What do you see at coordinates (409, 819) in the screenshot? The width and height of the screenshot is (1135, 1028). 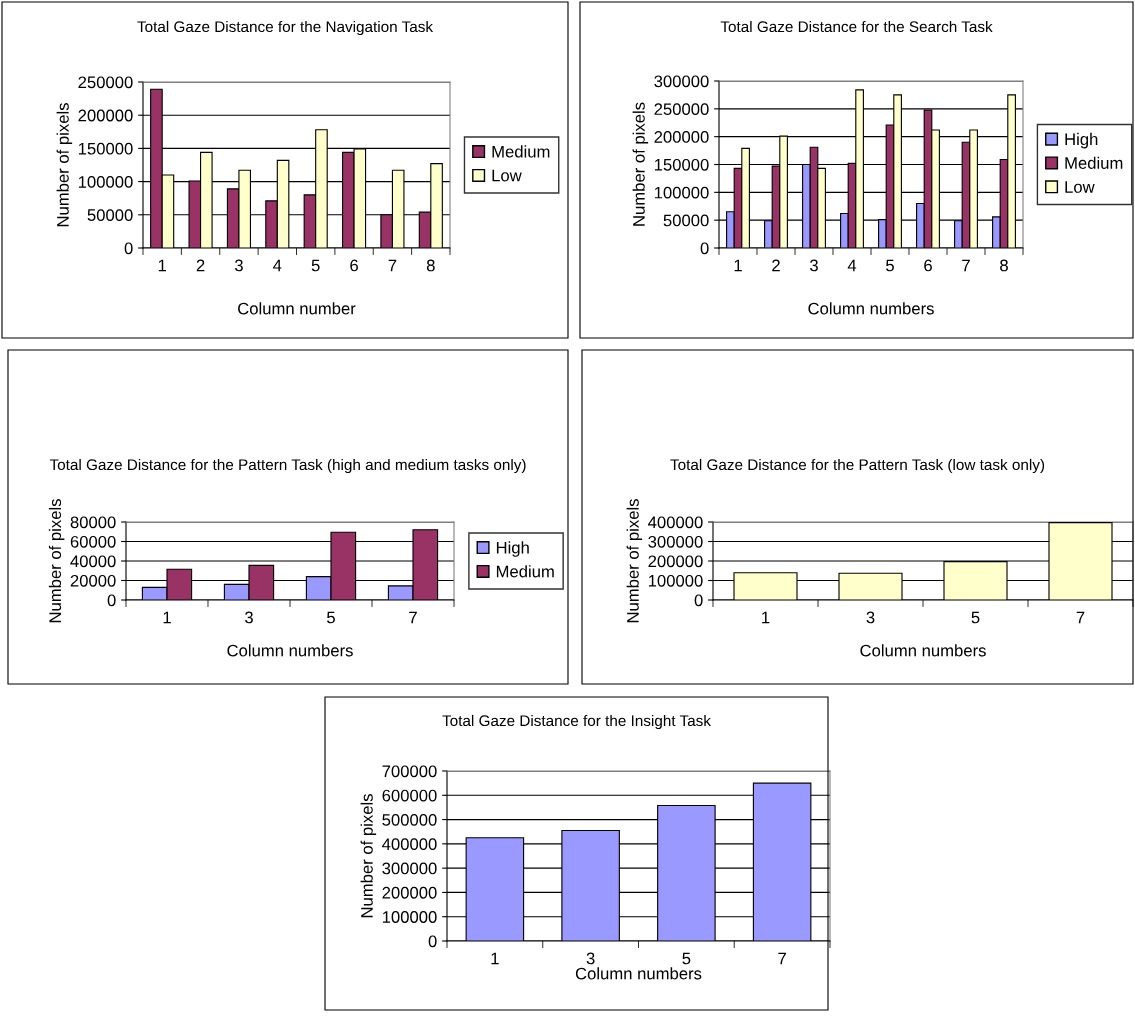 I see `y-tick-label: 500000` at bounding box center [409, 819].